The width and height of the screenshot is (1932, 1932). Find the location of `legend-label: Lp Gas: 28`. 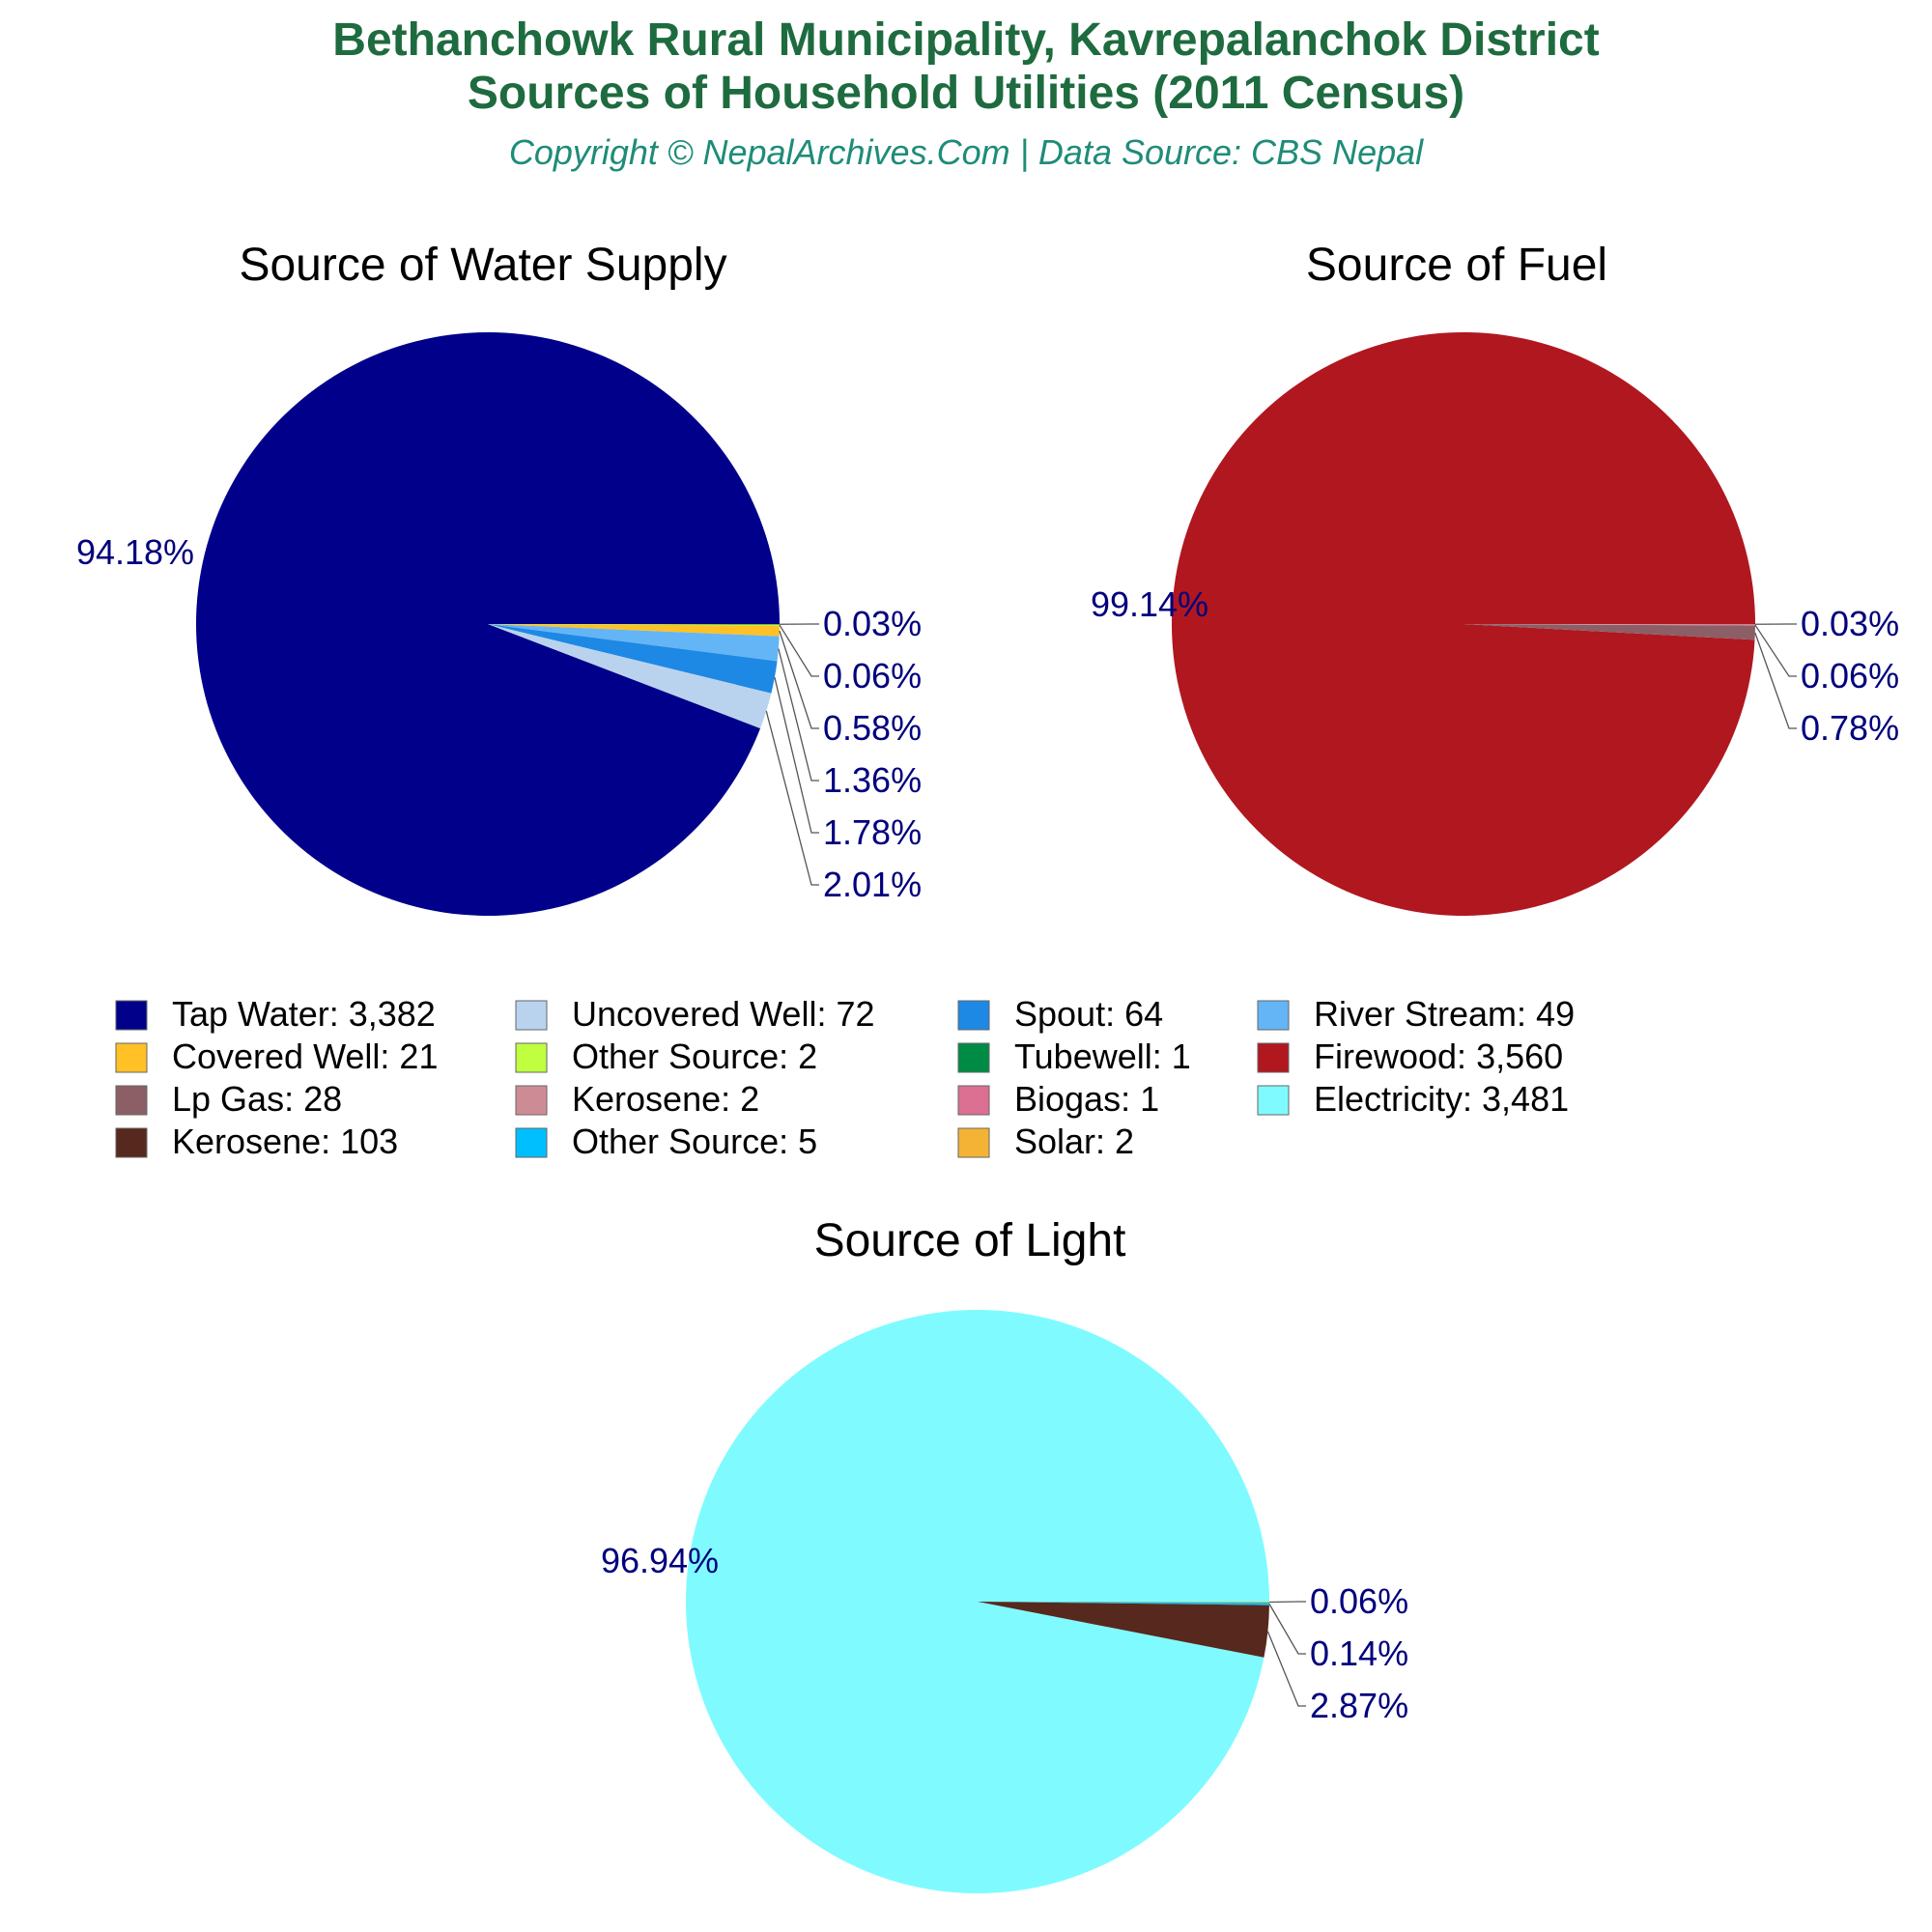

legend-label: Lp Gas: 28 is located at coordinates (257, 1099).